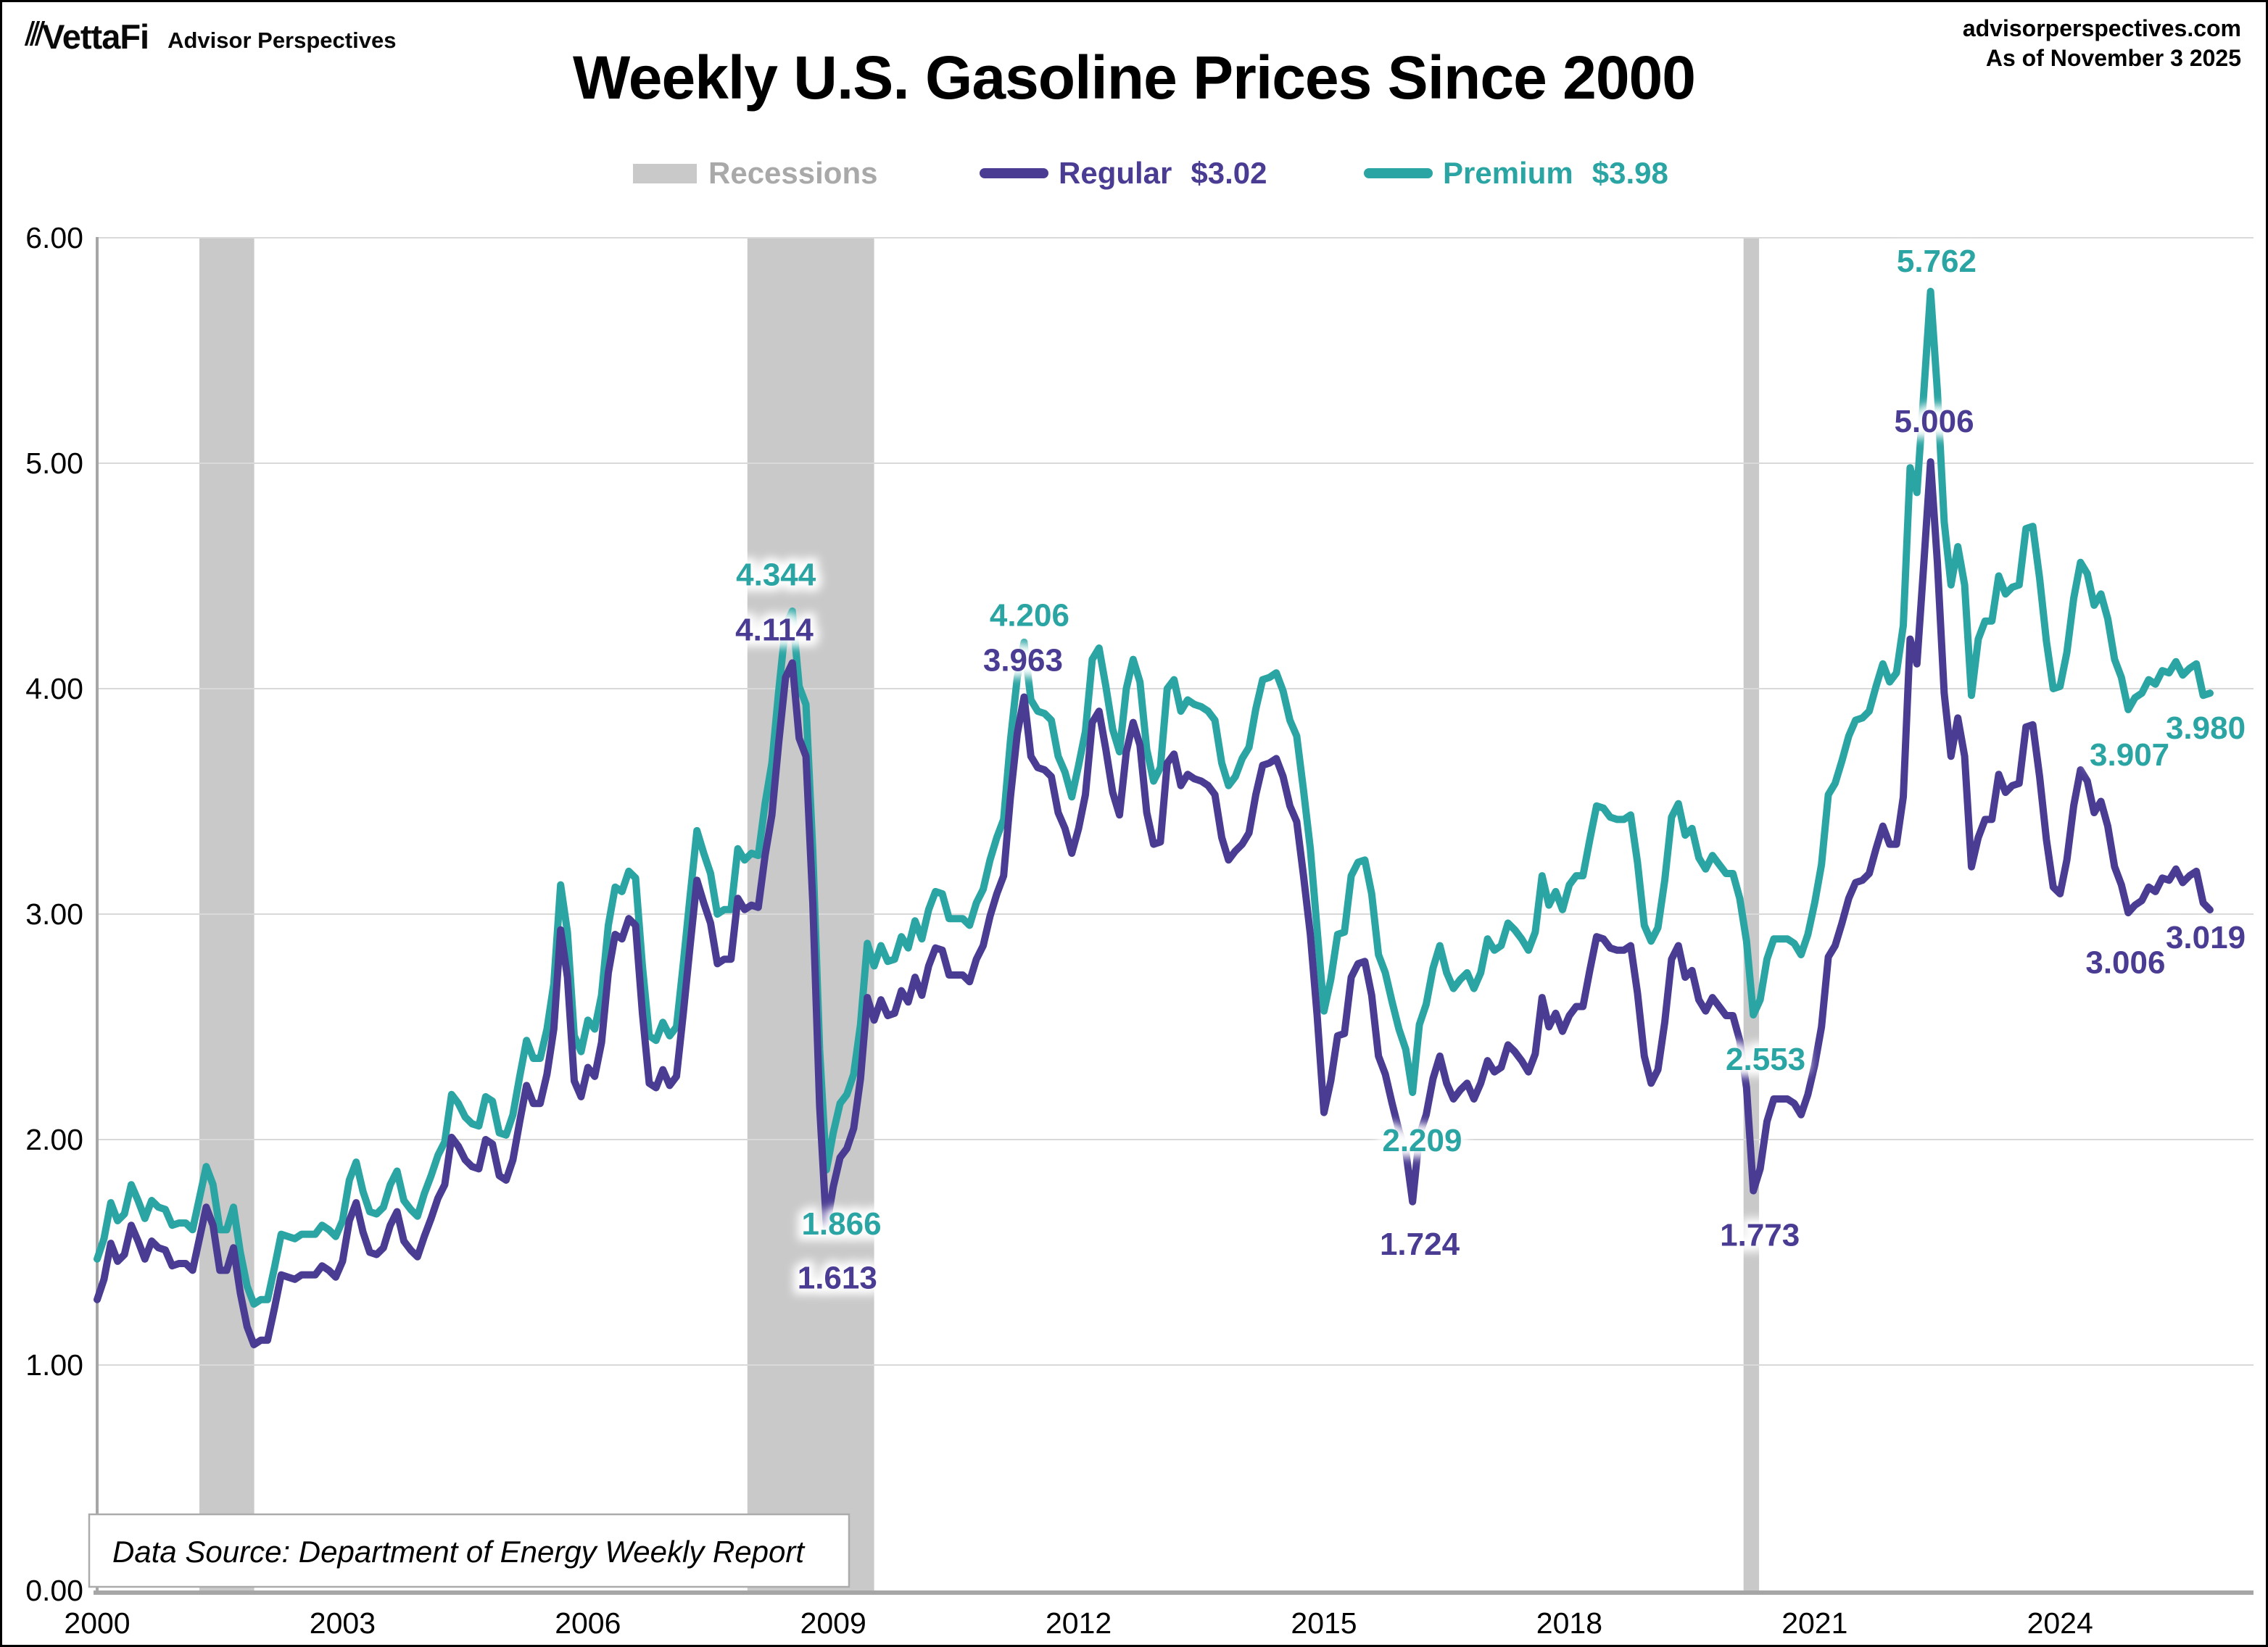 The height and width of the screenshot is (1647, 2268). What do you see at coordinates (793, 173) in the screenshot?
I see `recessions-label: Recessions` at bounding box center [793, 173].